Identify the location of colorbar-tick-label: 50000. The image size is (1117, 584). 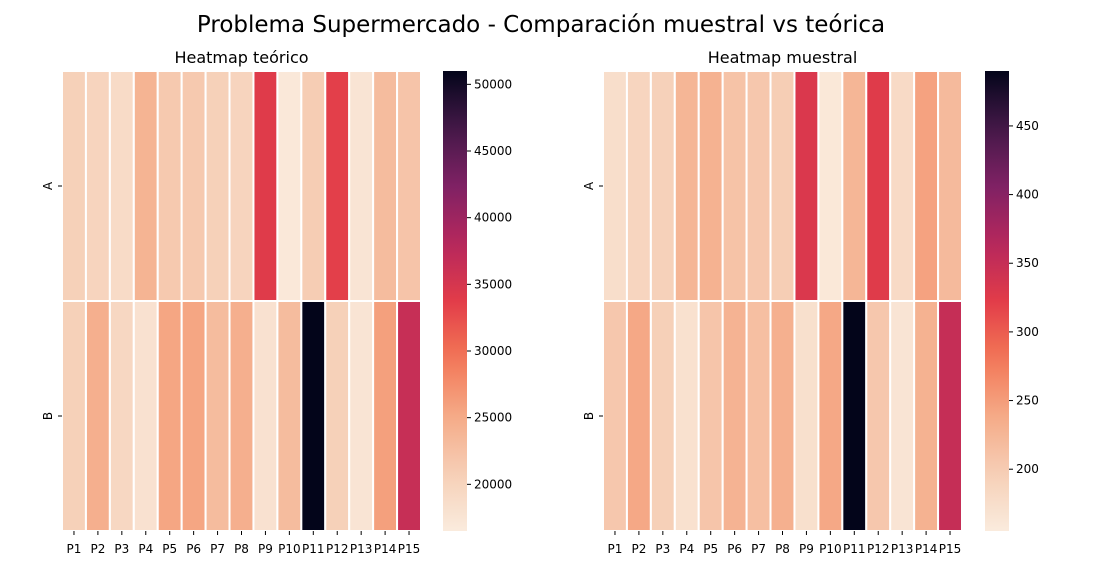
(493, 84).